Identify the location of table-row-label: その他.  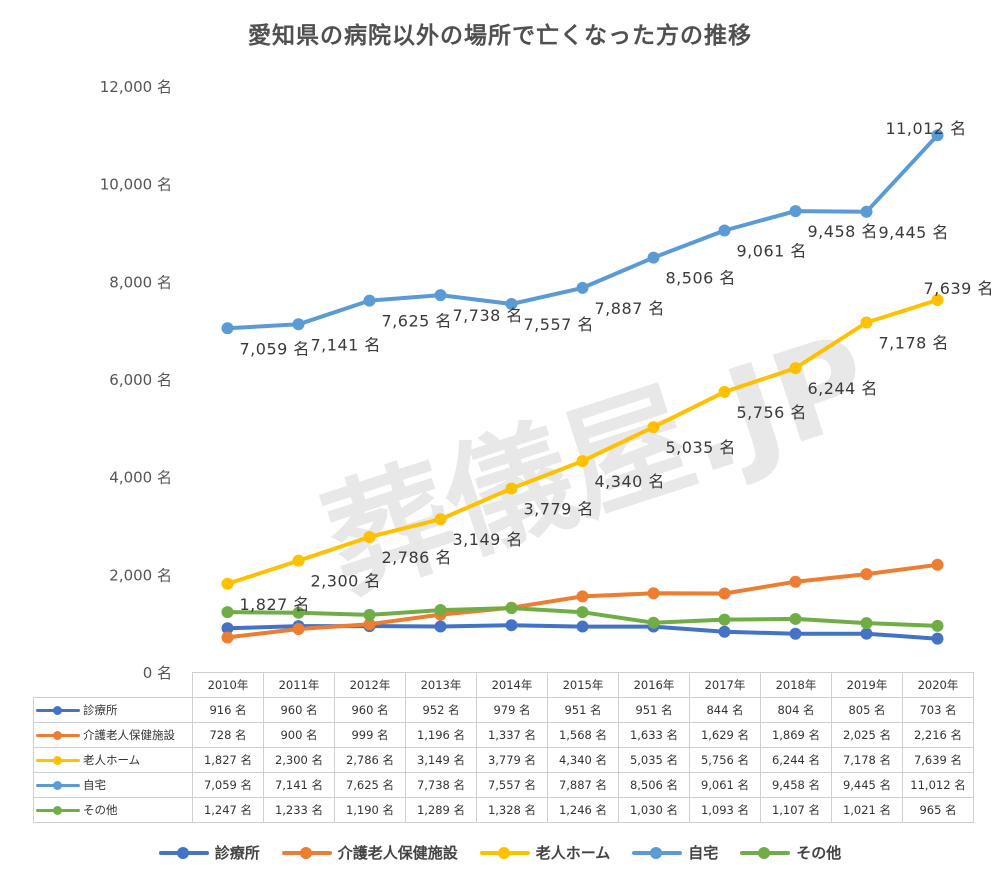
(100, 810).